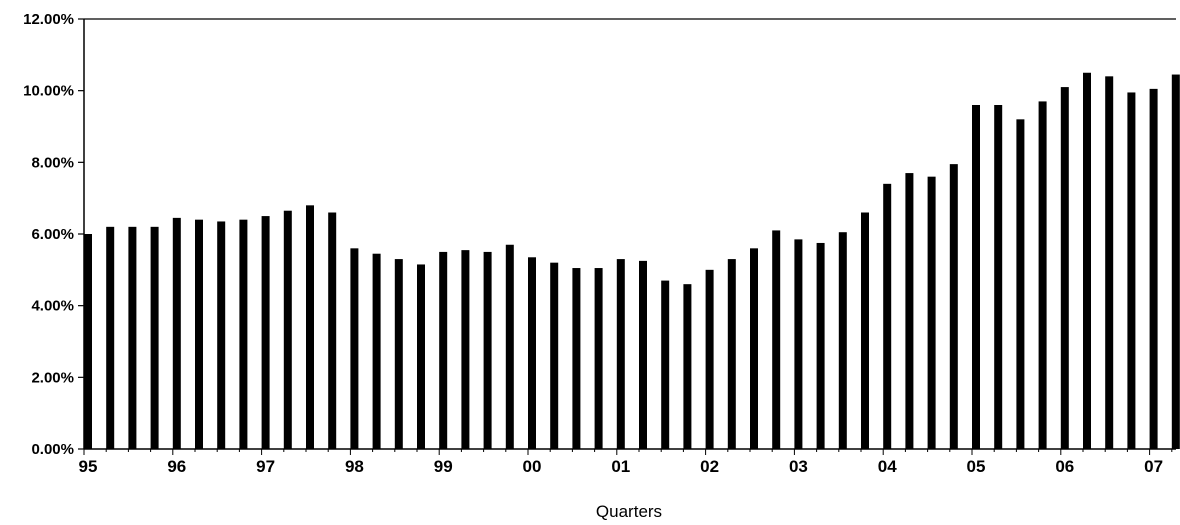 Image resolution: width=1180 pixels, height=525 pixels. I want to click on y-tick-label: 0.00%, so click(52, 449).